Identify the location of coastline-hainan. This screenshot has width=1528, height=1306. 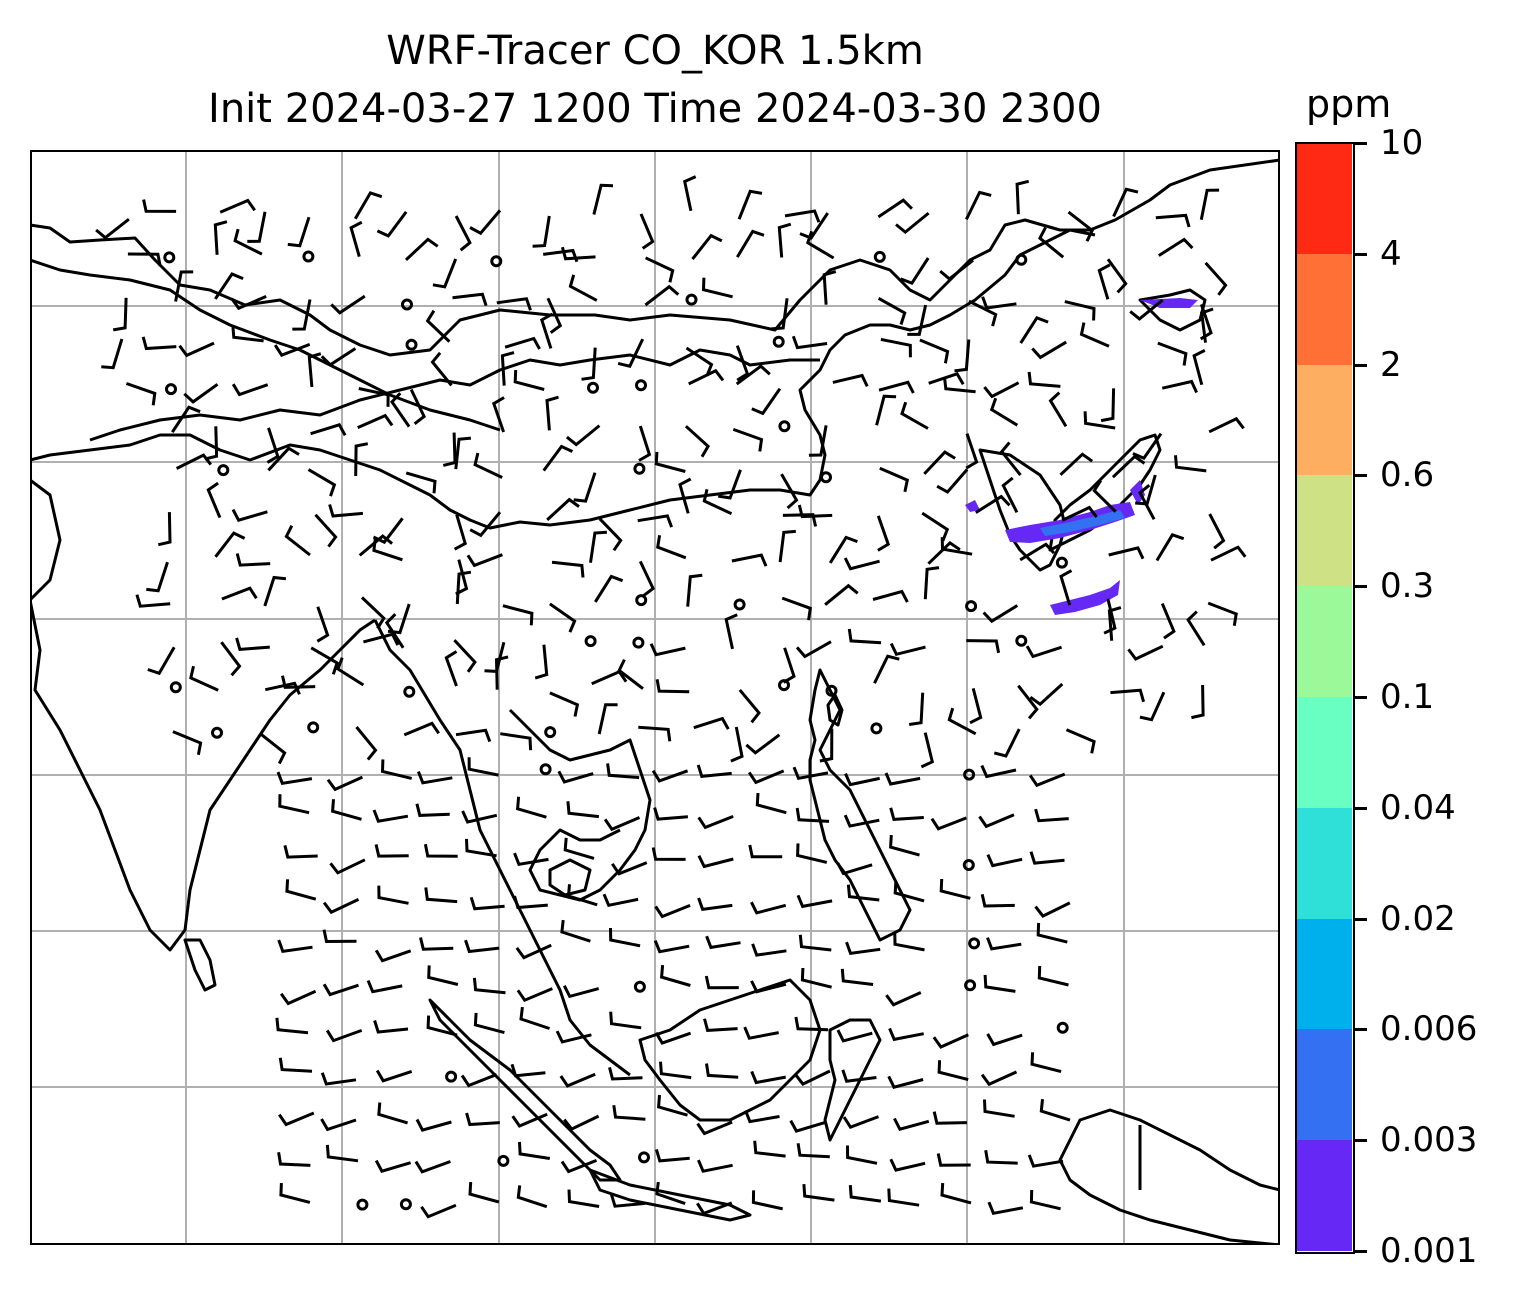
(570, 877).